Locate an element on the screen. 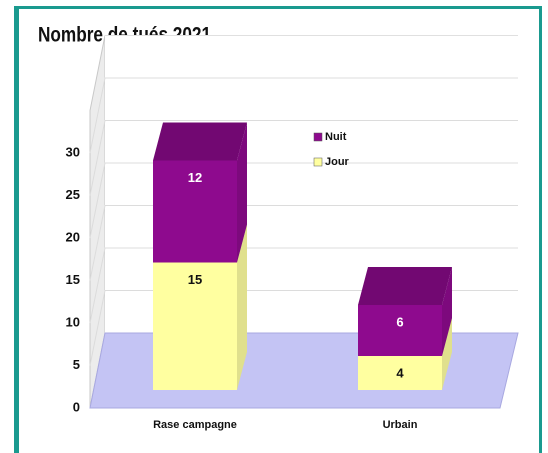 This screenshot has height=453, width=548. frame-left is located at coordinates (16, 230).